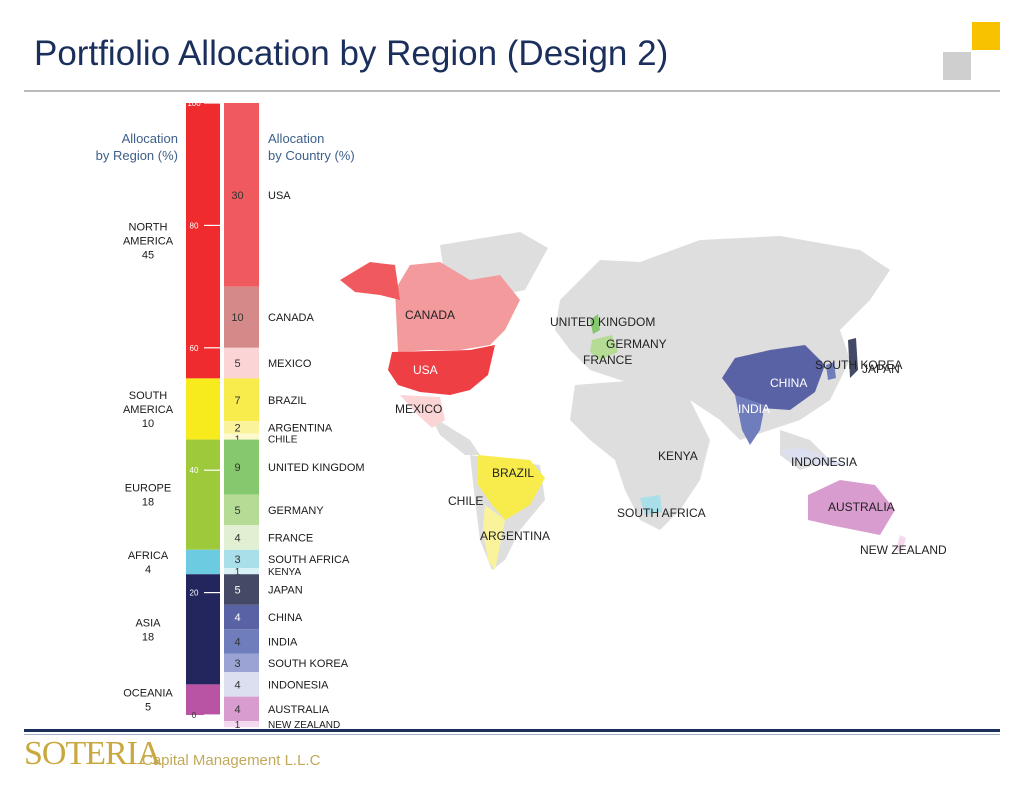 The image size is (1024, 791). What do you see at coordinates (284, 572) in the screenshot?
I see `country-name-label: KENYA` at bounding box center [284, 572].